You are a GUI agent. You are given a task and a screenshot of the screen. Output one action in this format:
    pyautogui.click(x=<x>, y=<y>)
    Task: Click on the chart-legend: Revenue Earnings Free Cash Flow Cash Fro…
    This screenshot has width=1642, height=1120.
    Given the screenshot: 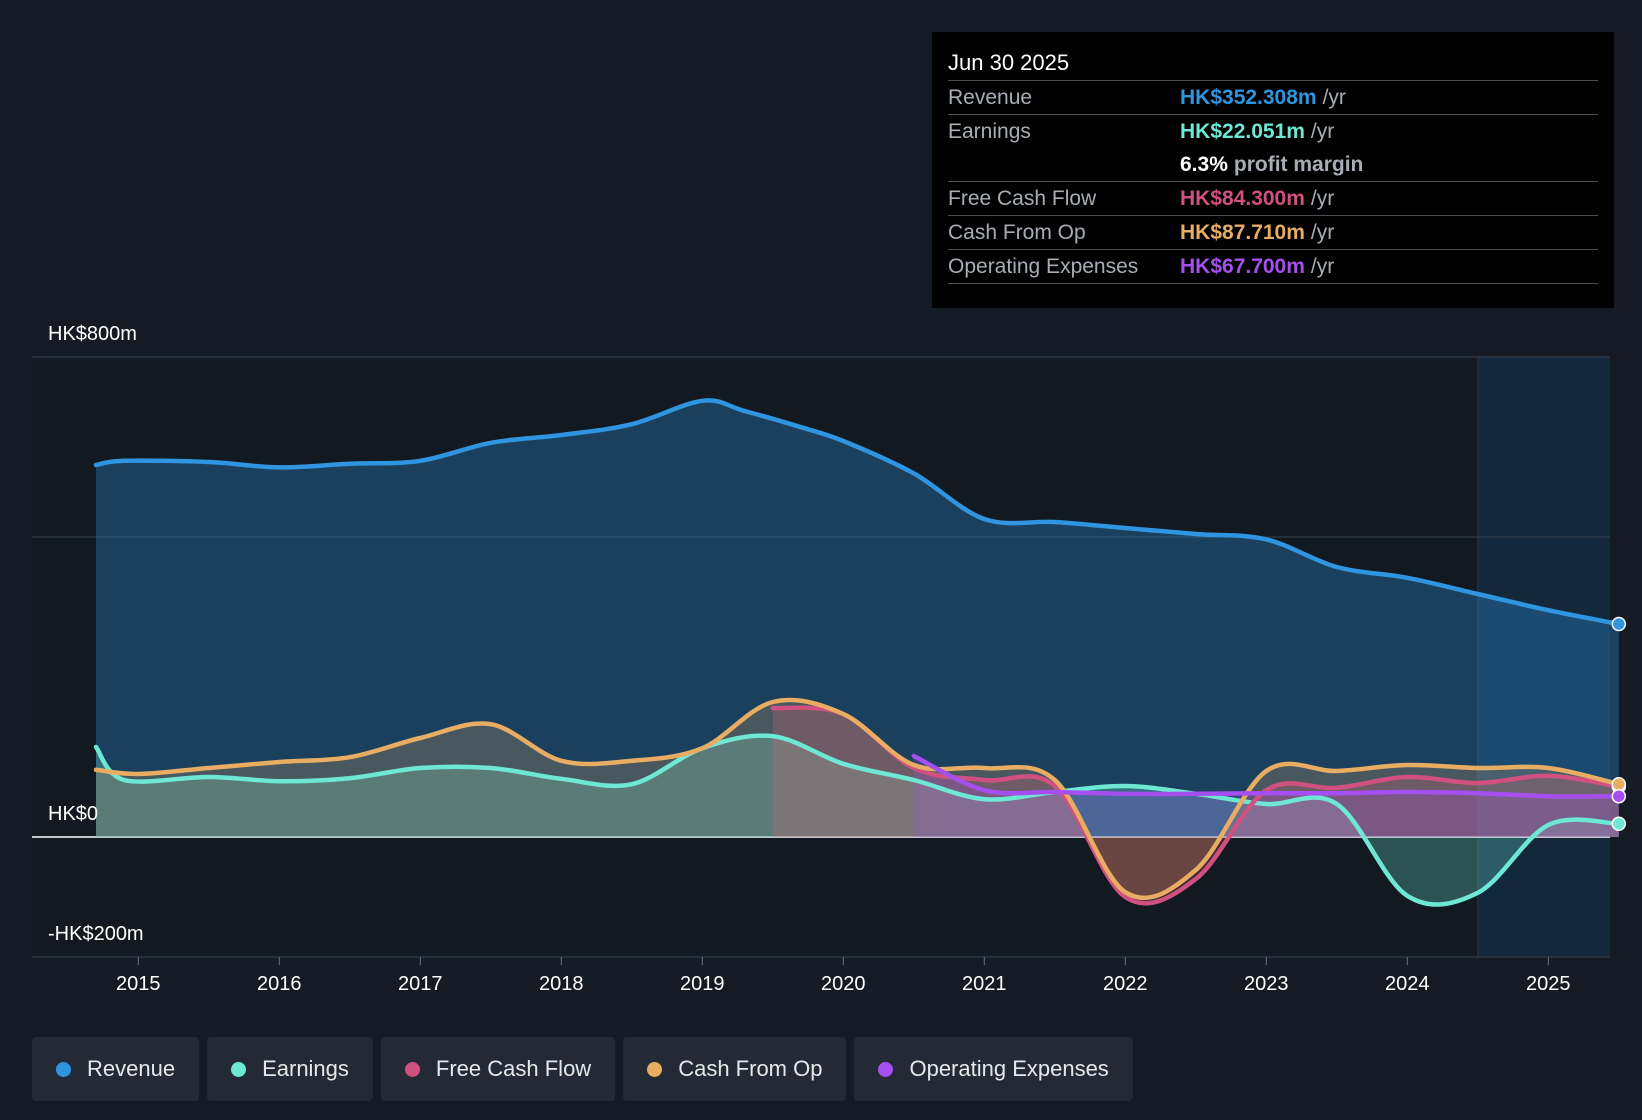 What is the action you would take?
    pyautogui.click(x=582, y=1069)
    